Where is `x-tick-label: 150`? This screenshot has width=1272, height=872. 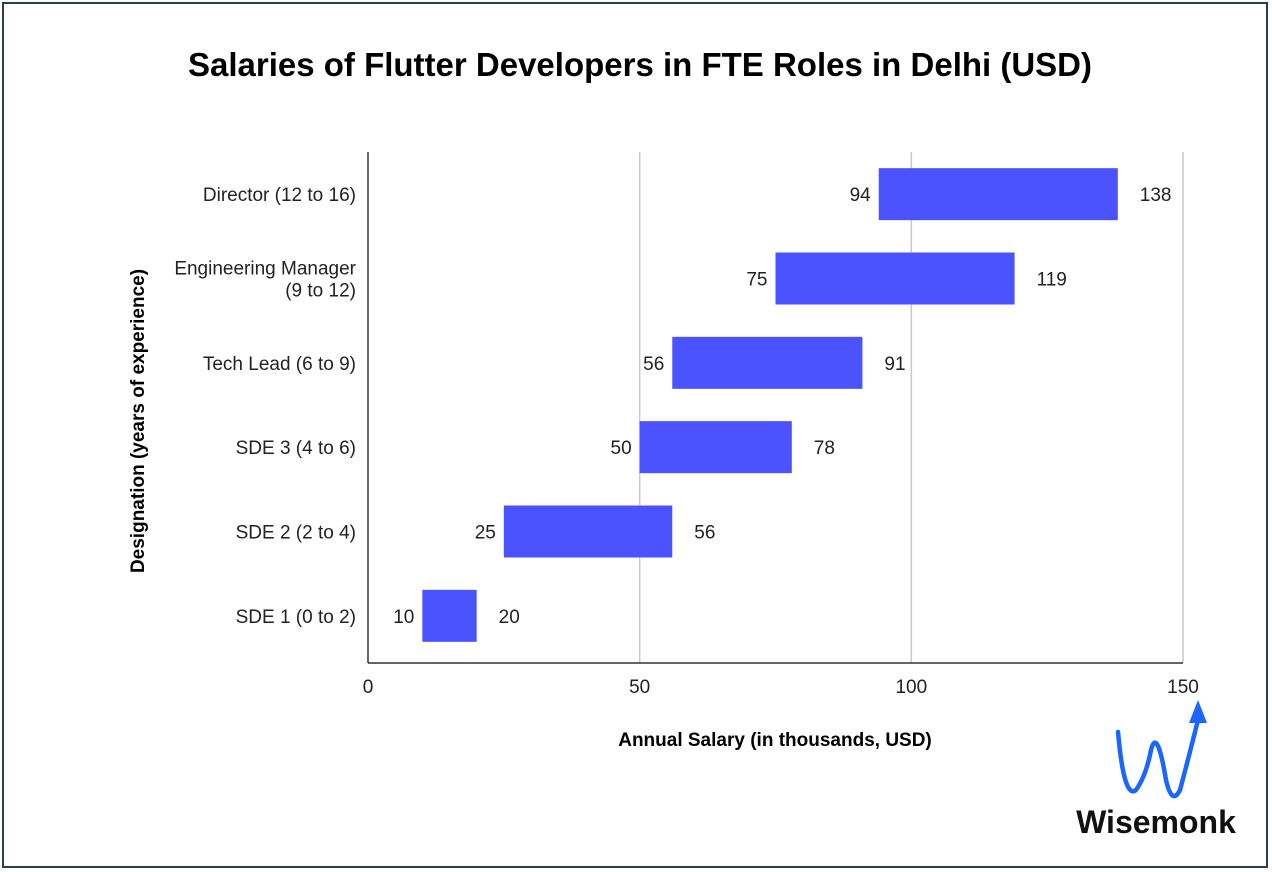
x-tick-label: 150 is located at coordinates (1183, 687).